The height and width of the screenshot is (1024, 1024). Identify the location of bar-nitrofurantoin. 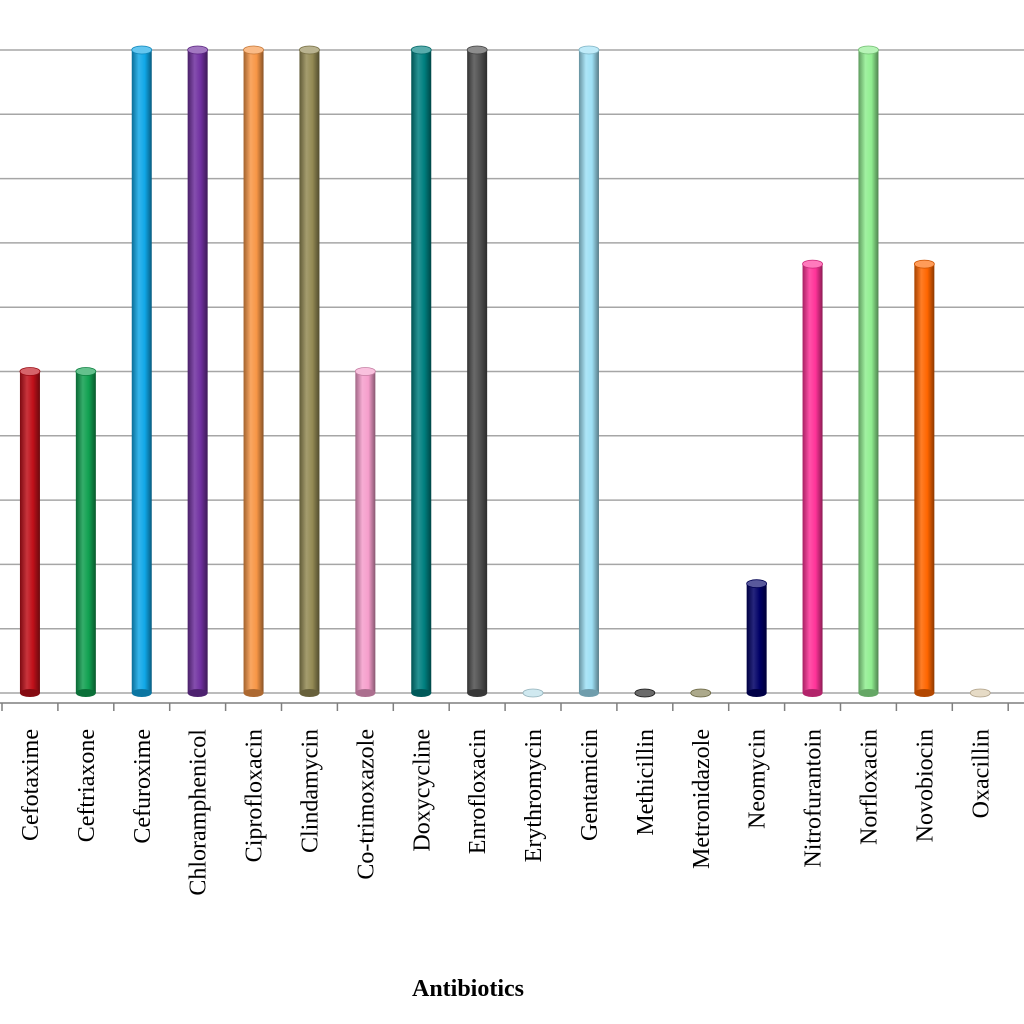
(812, 478).